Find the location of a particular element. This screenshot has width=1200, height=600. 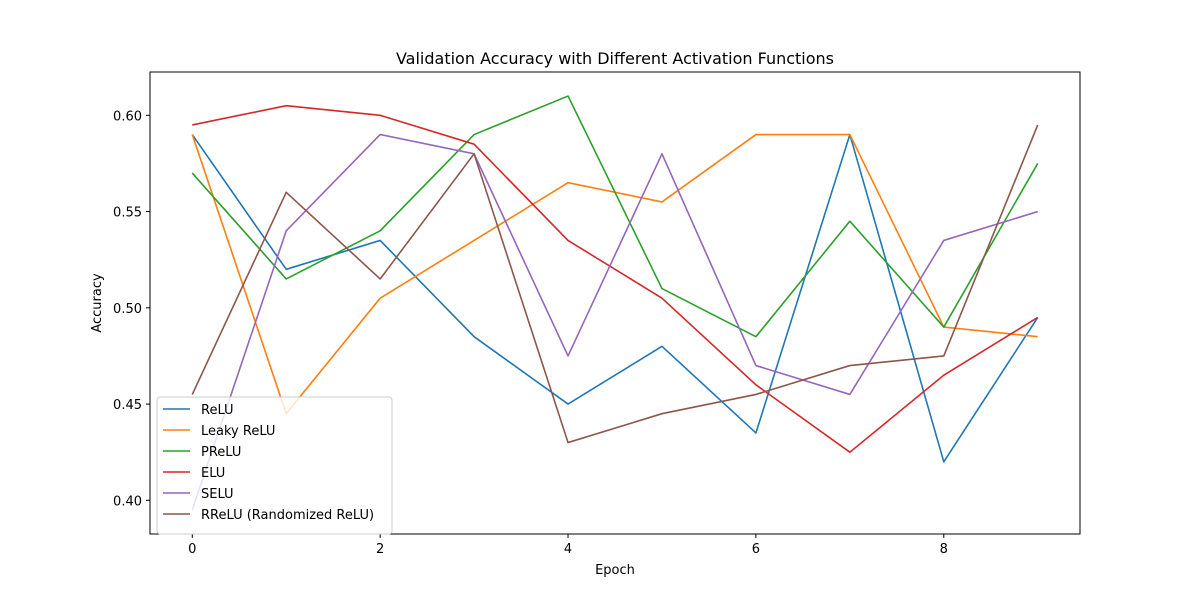

x-tick-label: 6 is located at coordinates (756, 549).